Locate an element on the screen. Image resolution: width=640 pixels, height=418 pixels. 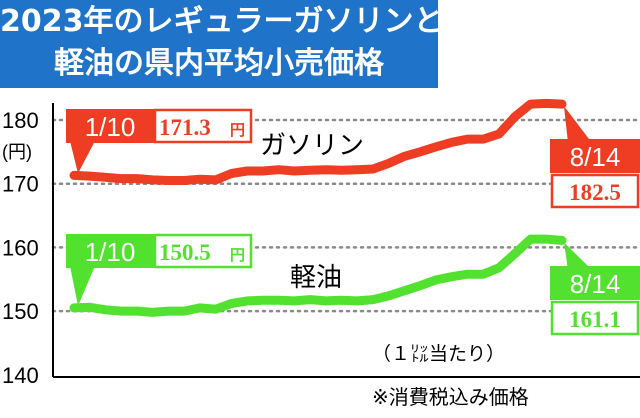
y-tick-label-160: 160 is located at coordinates (20, 247).